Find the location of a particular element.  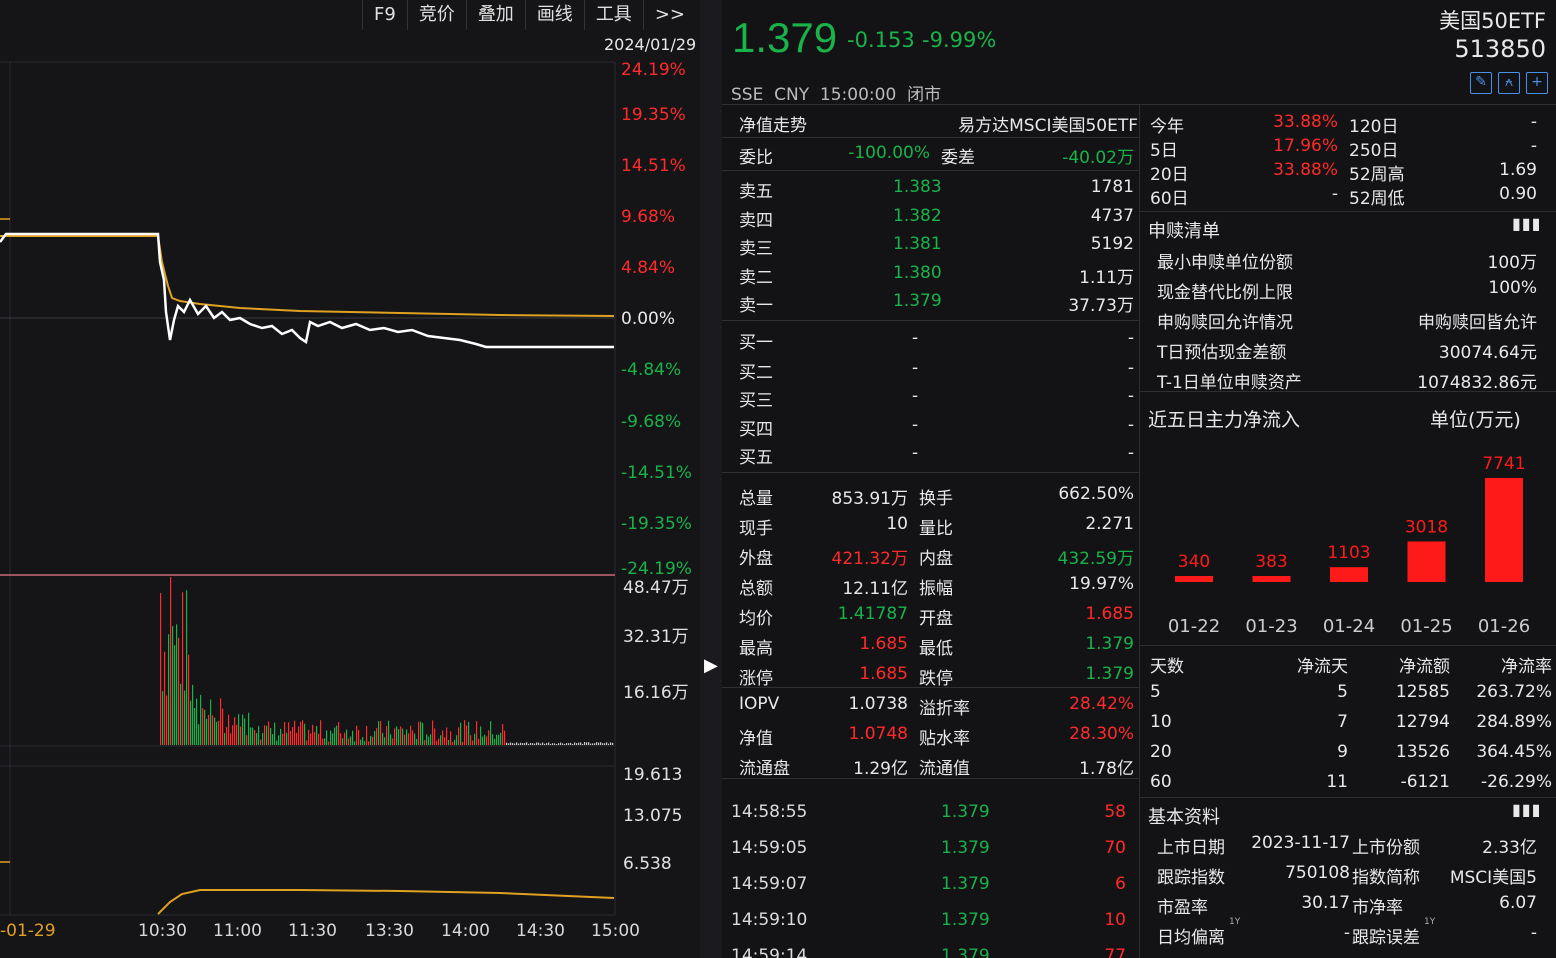

stat-label: 现手 is located at coordinates (756, 529).